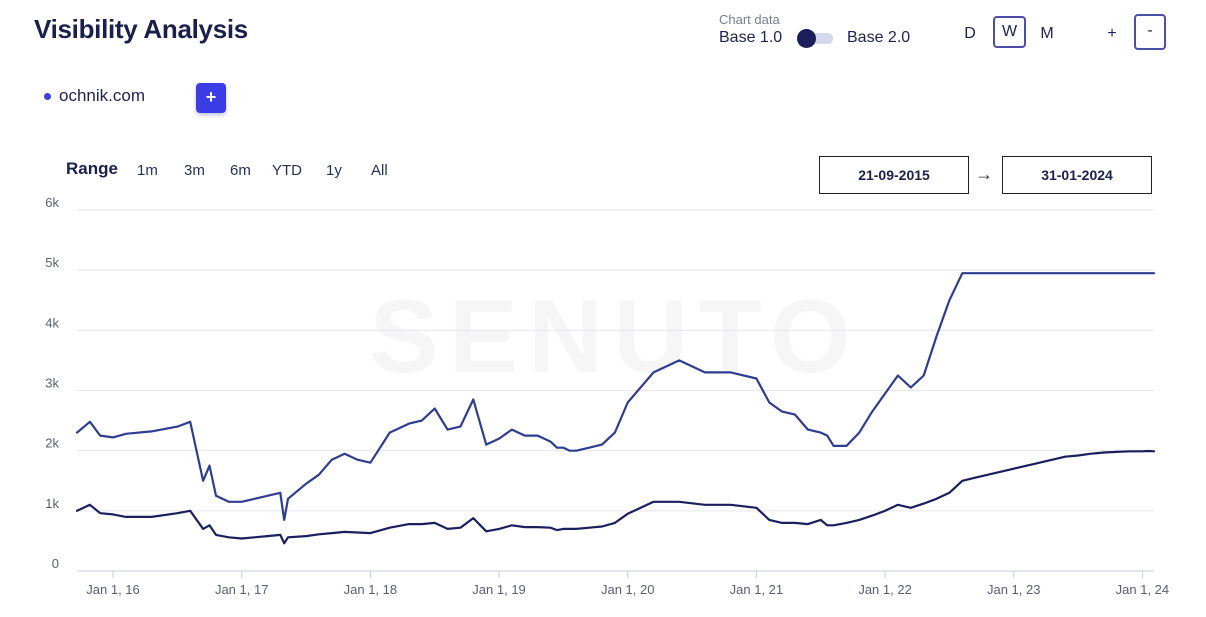 The image size is (1206, 617). Describe the element at coordinates (879, 37) in the screenshot. I see `base2-label: Base 2.0` at that location.